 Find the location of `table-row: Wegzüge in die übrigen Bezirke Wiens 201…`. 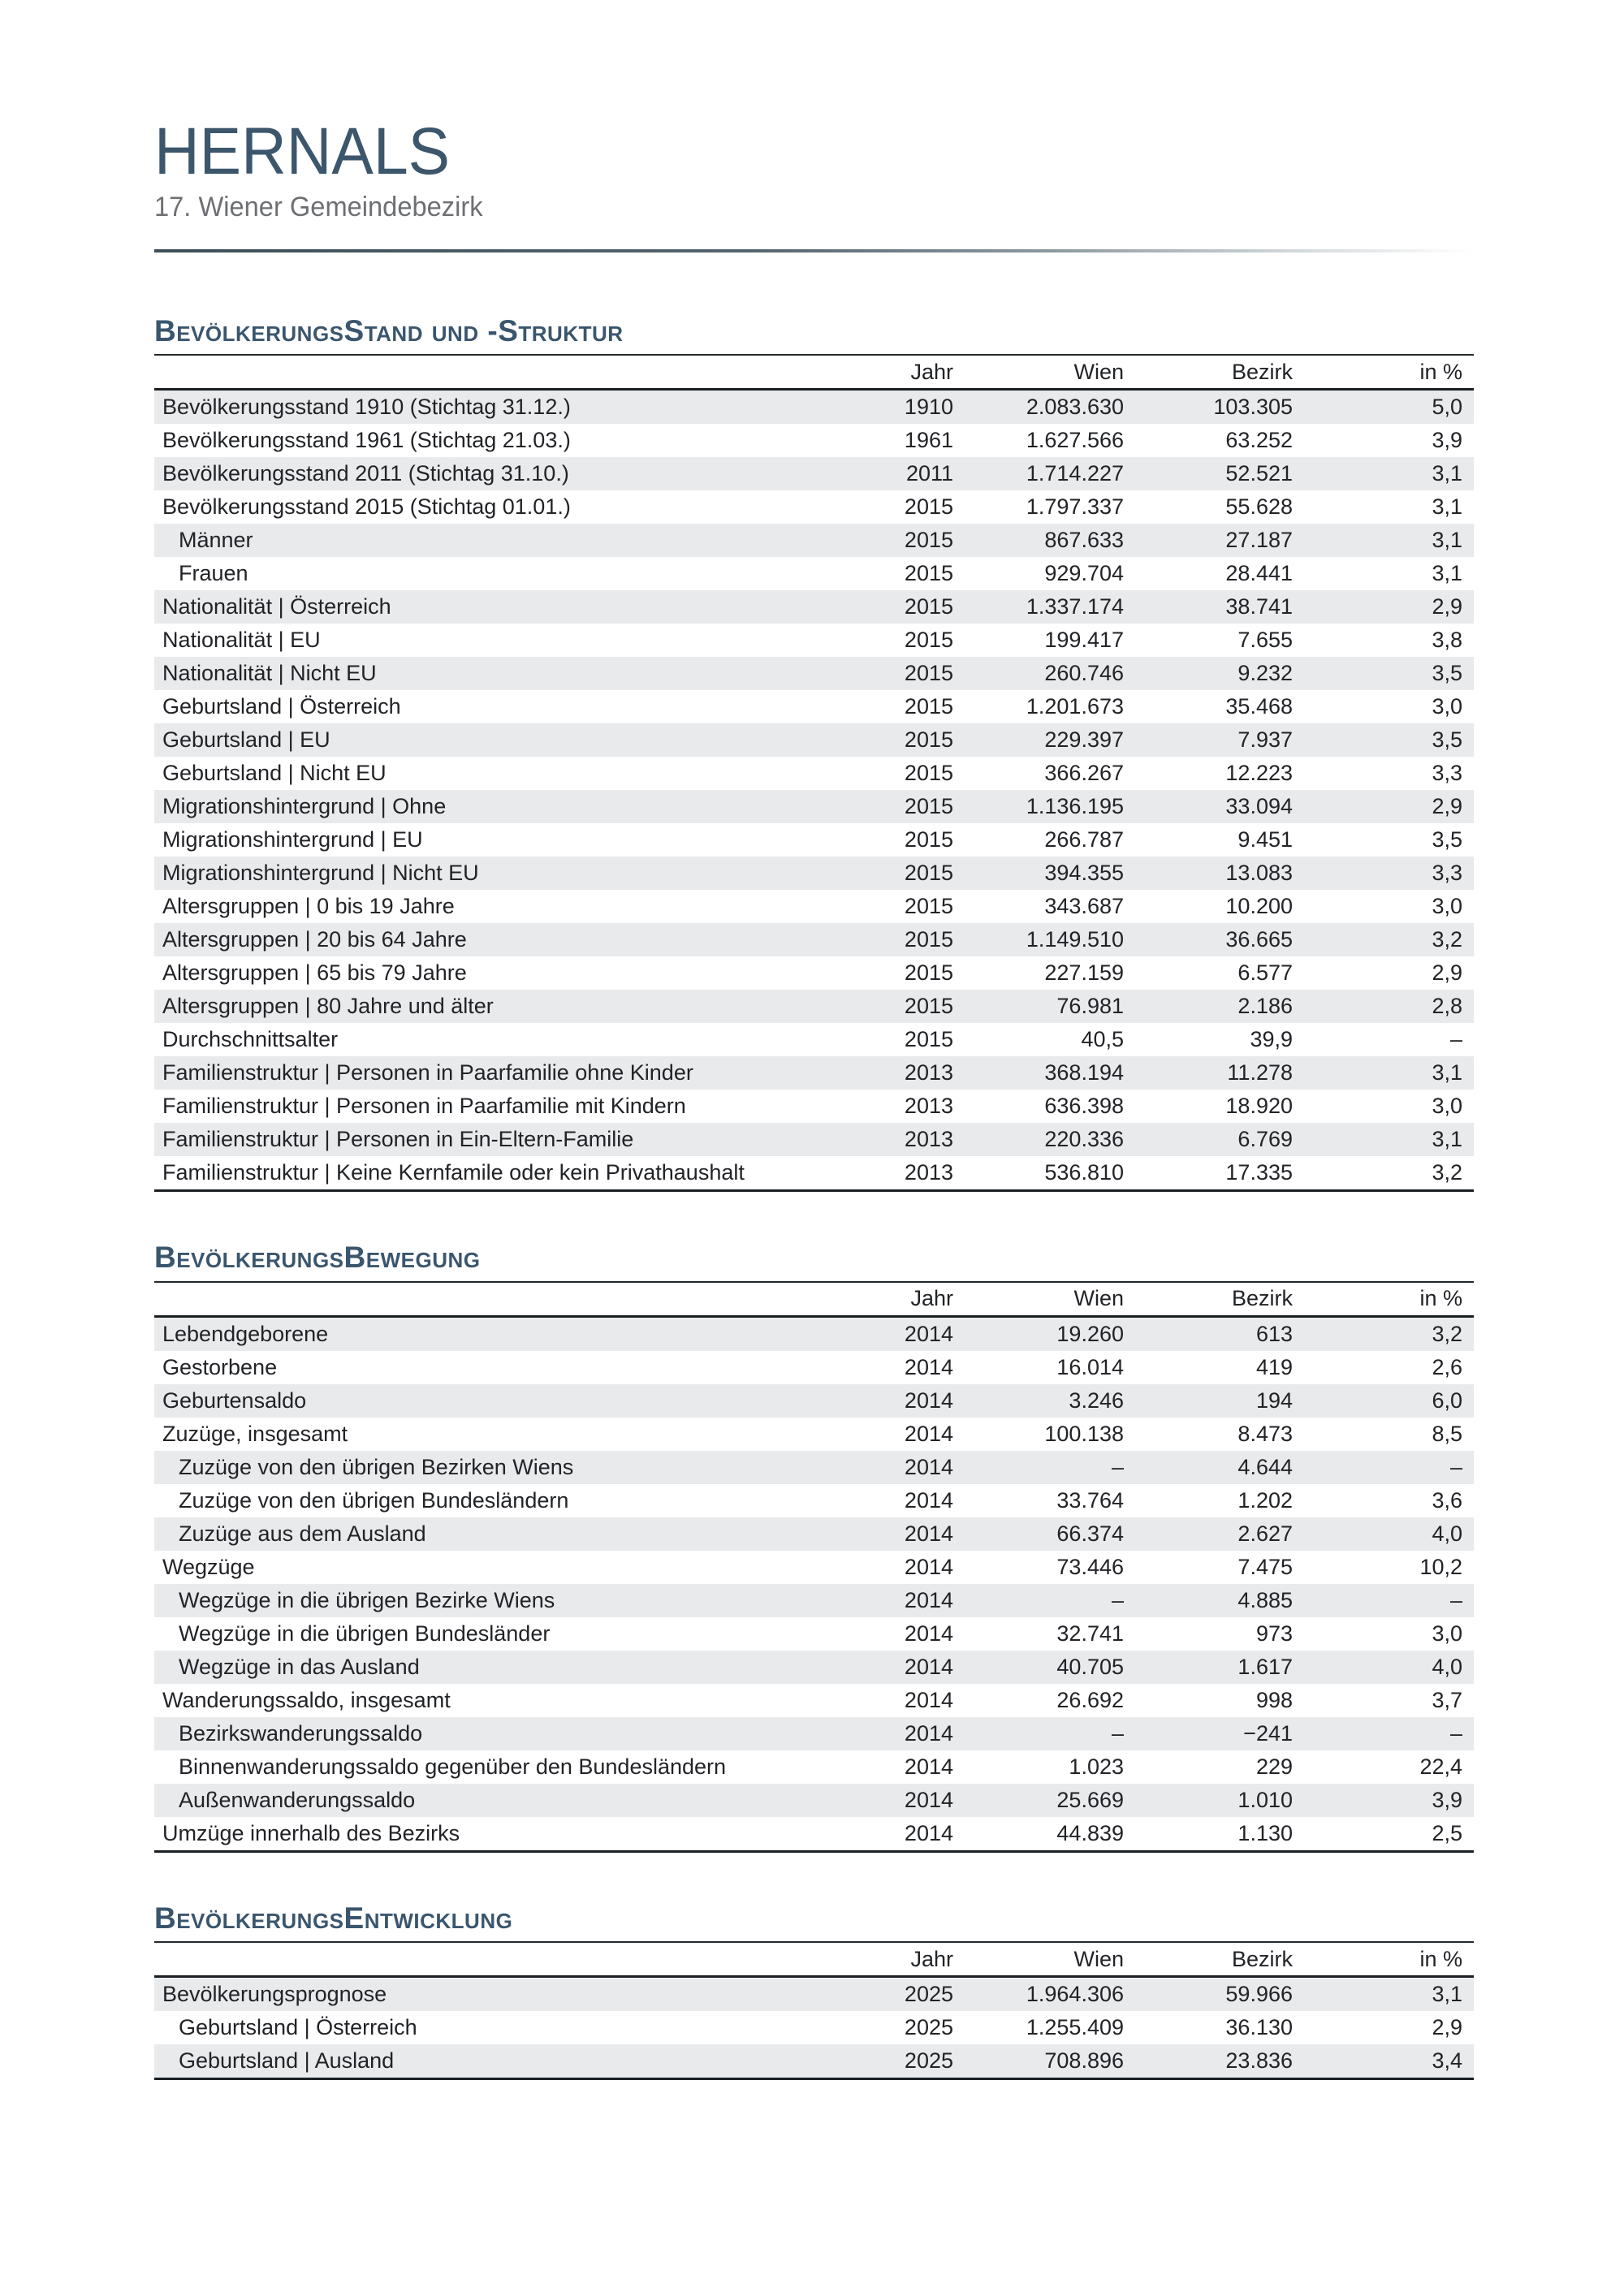

table-row: Wegzüge in die übrigen Bezirke Wiens 201… is located at coordinates (814, 1600).